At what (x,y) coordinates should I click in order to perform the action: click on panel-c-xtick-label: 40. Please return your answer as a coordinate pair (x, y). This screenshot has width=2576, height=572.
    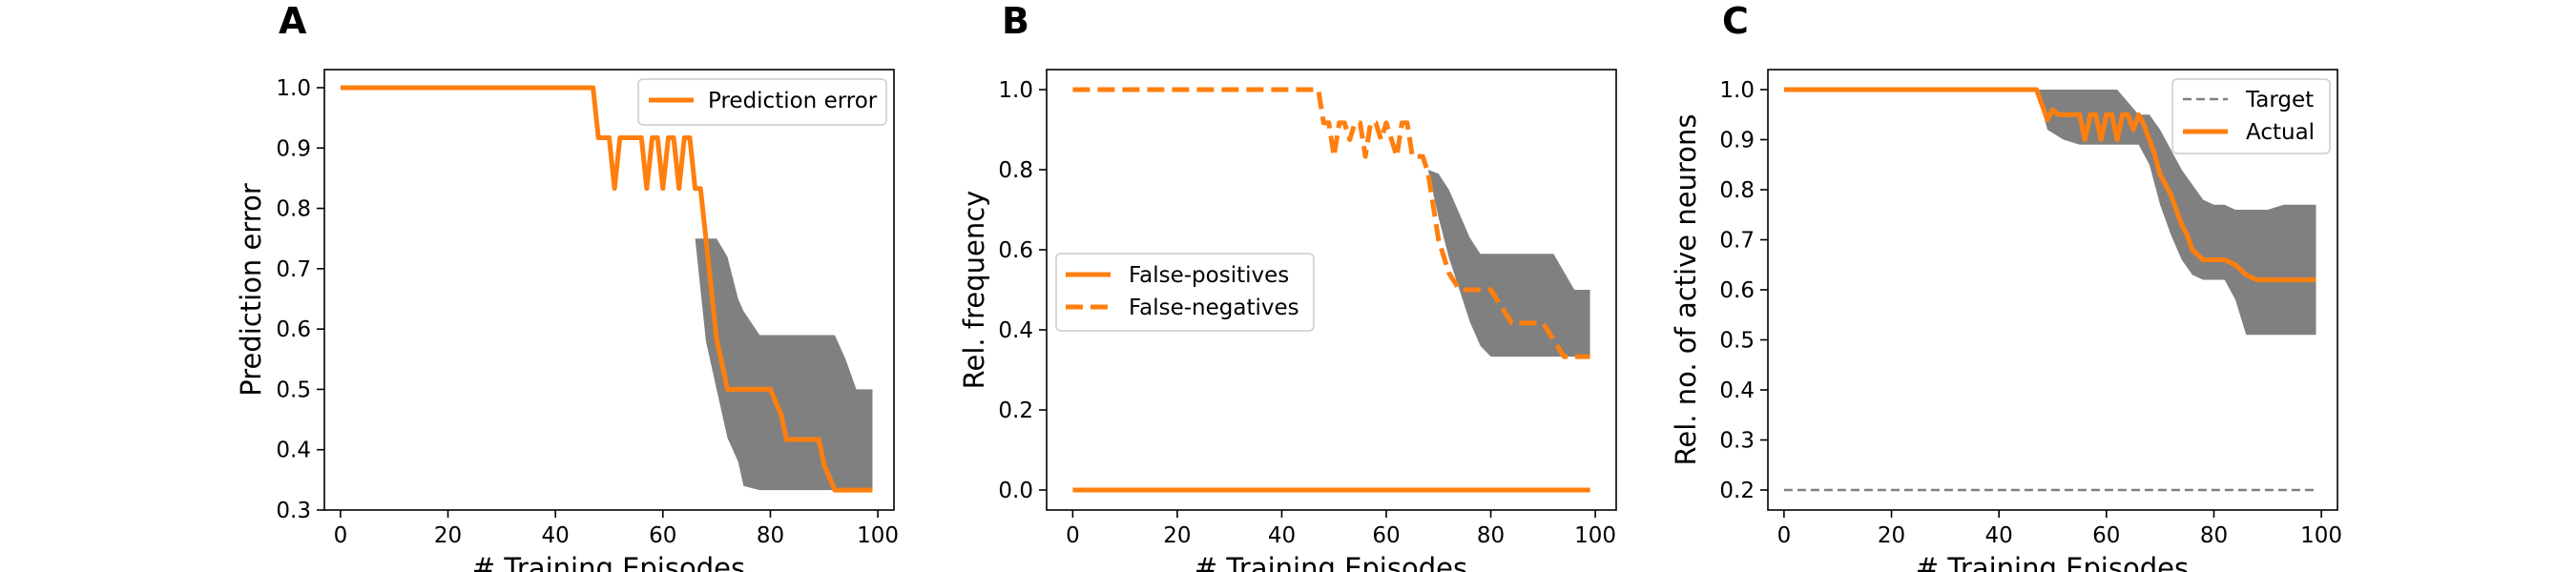
    Looking at the image, I should click on (1999, 535).